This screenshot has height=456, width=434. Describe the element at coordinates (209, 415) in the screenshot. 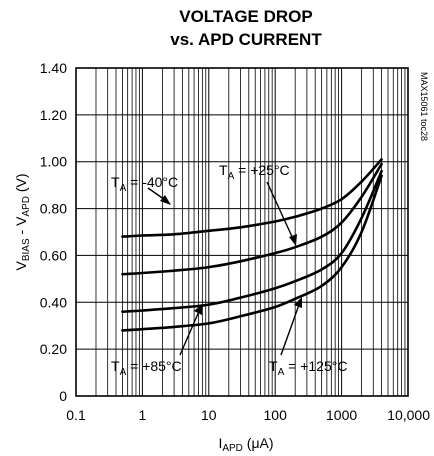

I see `x-tick-label: 10` at that location.